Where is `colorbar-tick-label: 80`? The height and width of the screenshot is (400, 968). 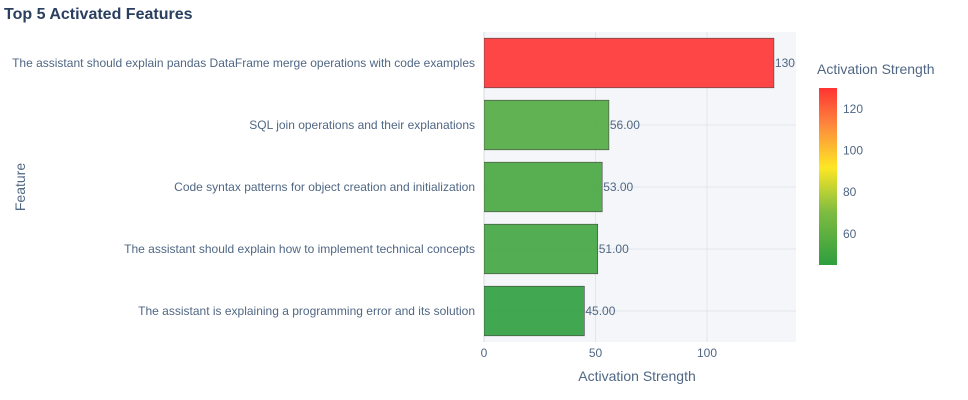 colorbar-tick-label: 80 is located at coordinates (850, 192).